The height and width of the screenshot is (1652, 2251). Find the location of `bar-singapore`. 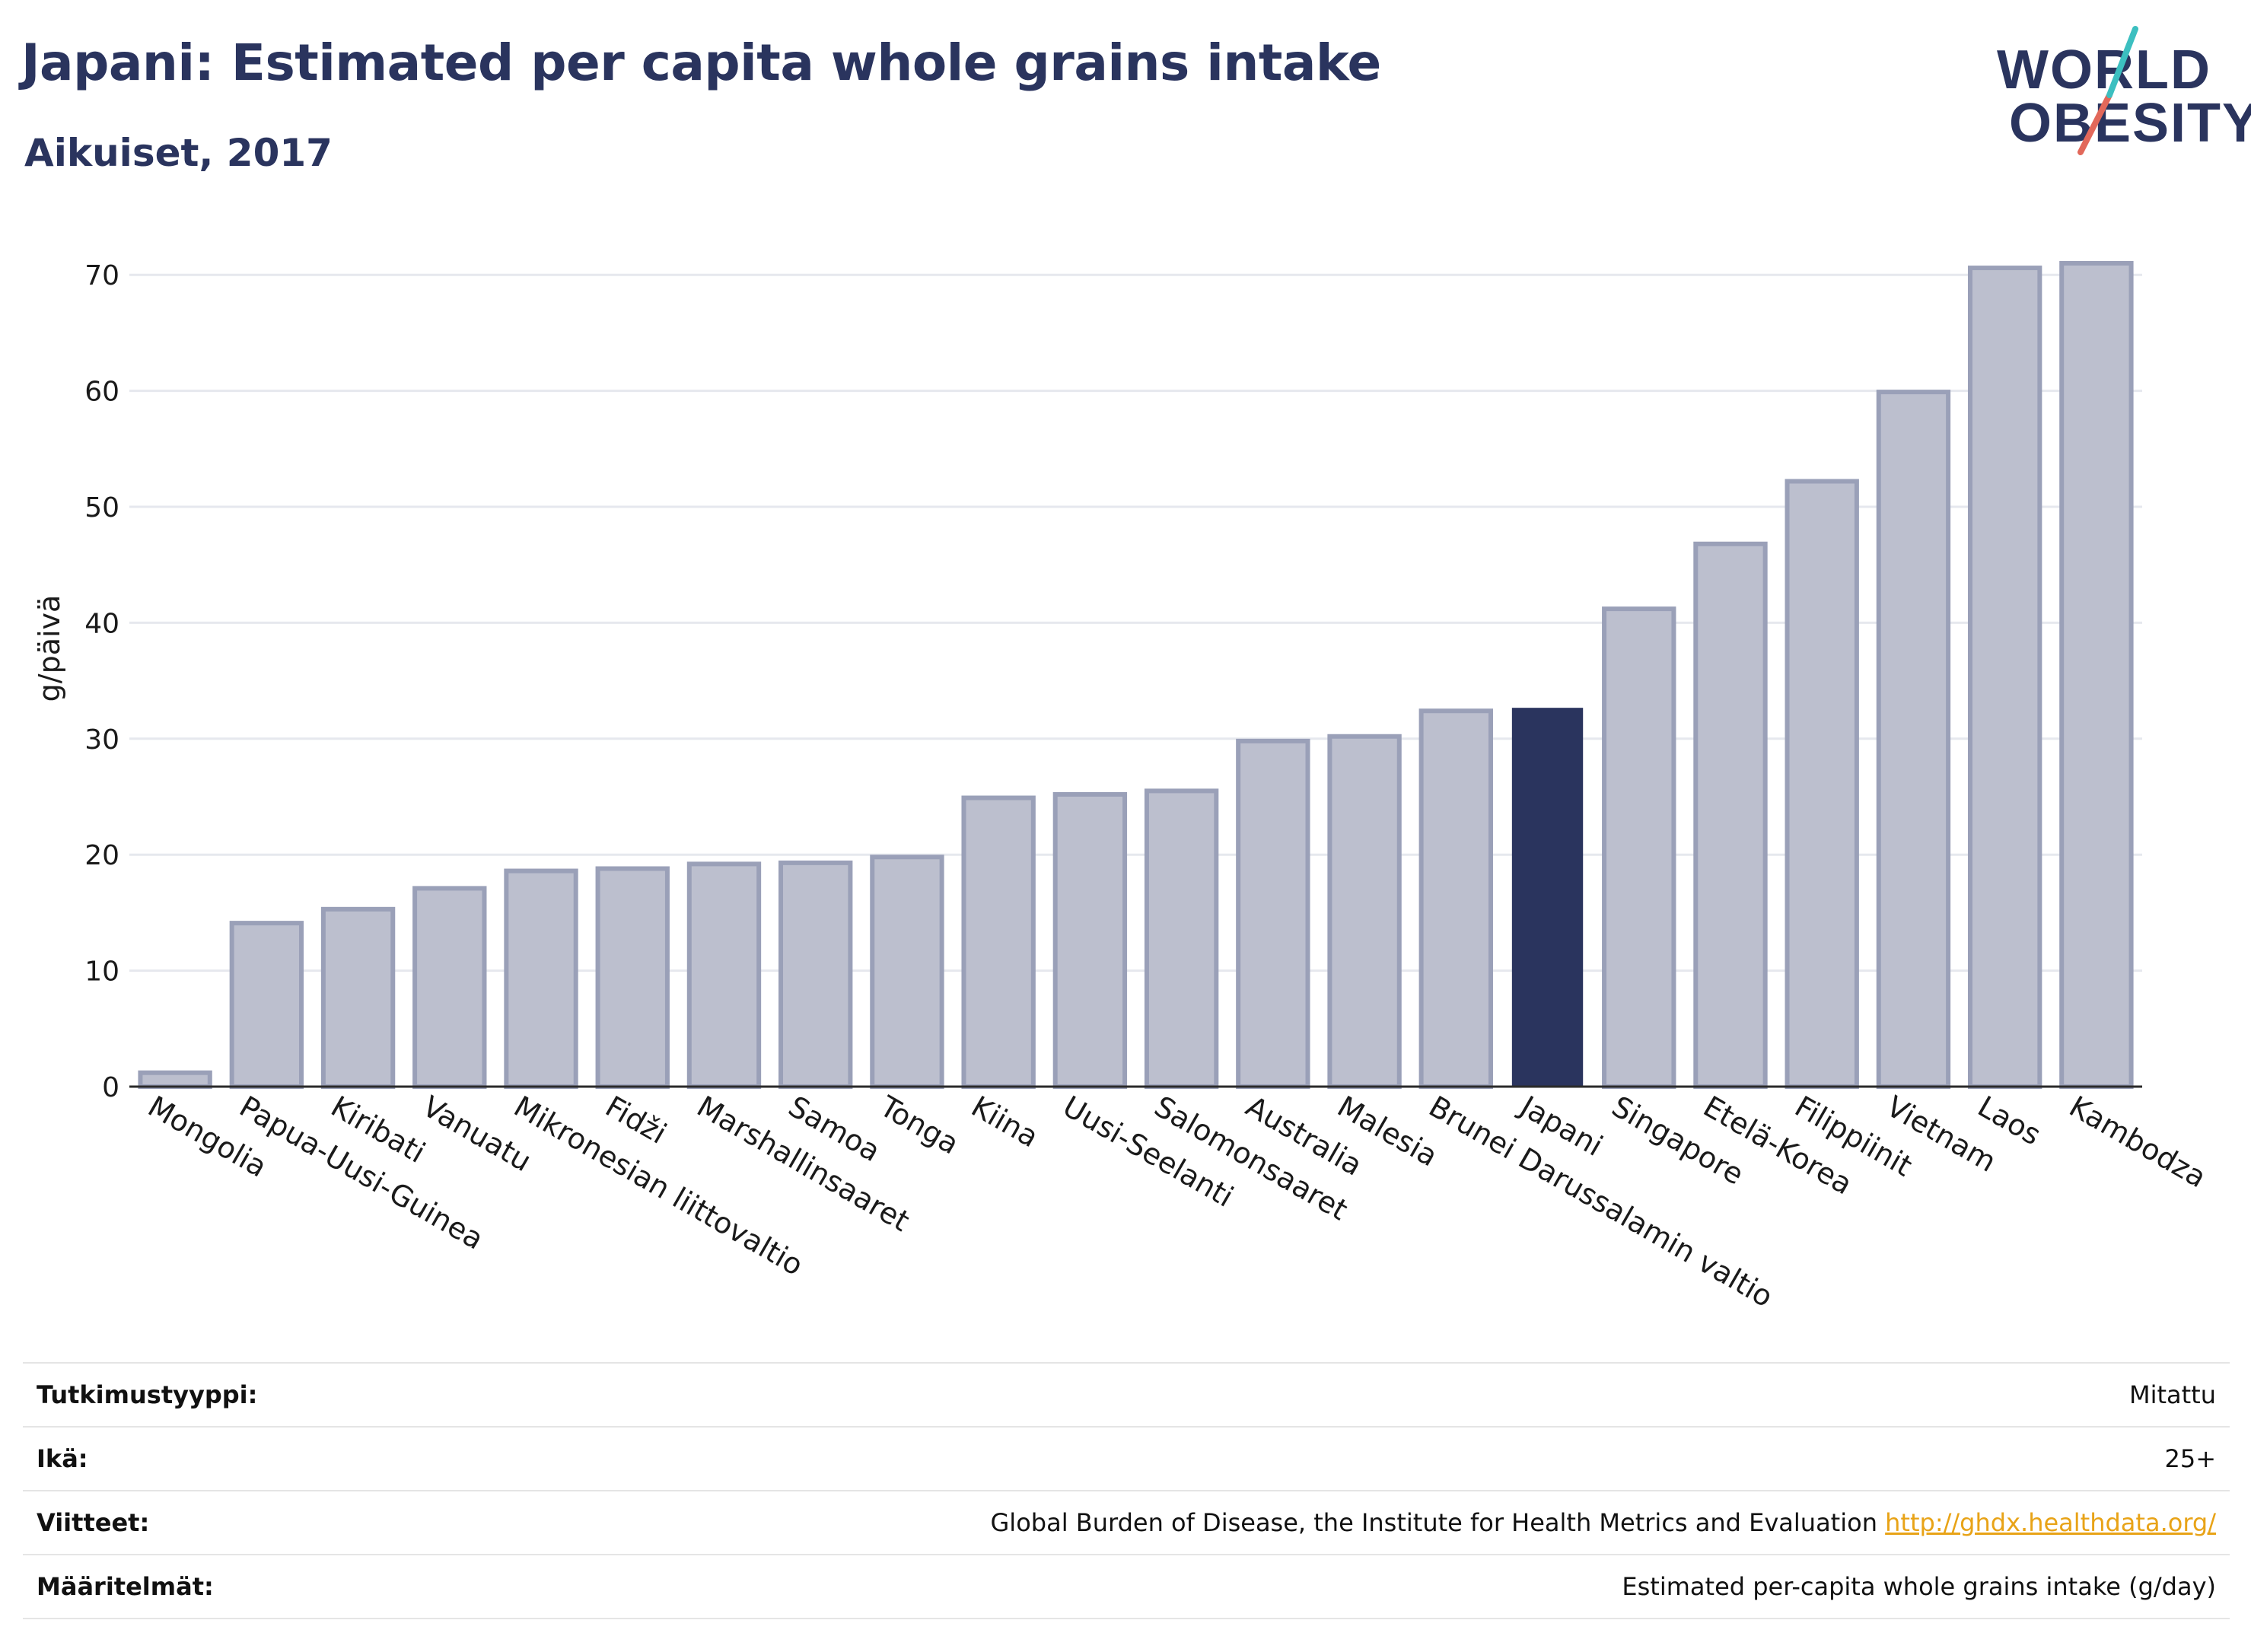

bar-singapore is located at coordinates (1639, 848).